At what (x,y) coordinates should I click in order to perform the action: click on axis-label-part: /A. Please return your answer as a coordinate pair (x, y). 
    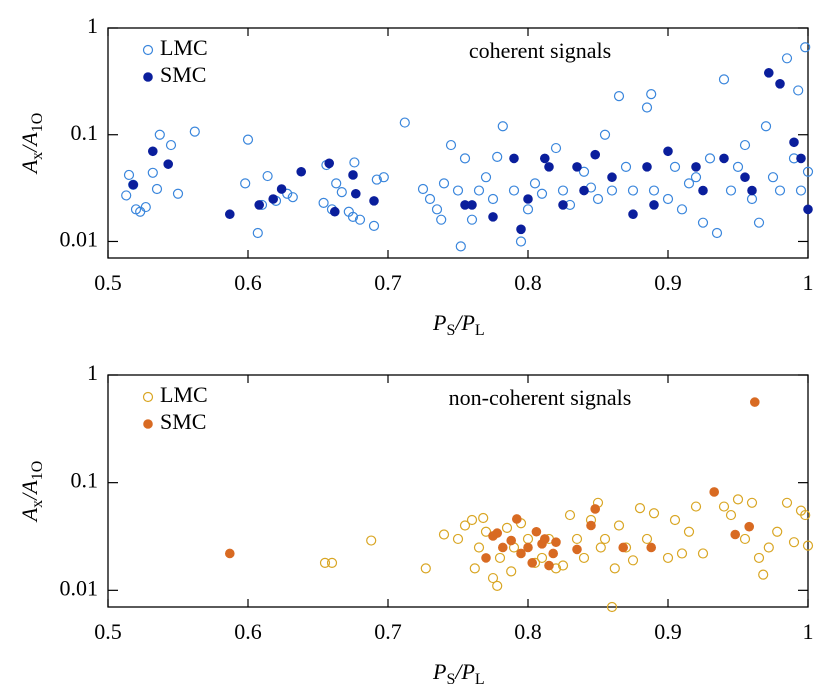
    Looking at the image, I should click on (29, 143).